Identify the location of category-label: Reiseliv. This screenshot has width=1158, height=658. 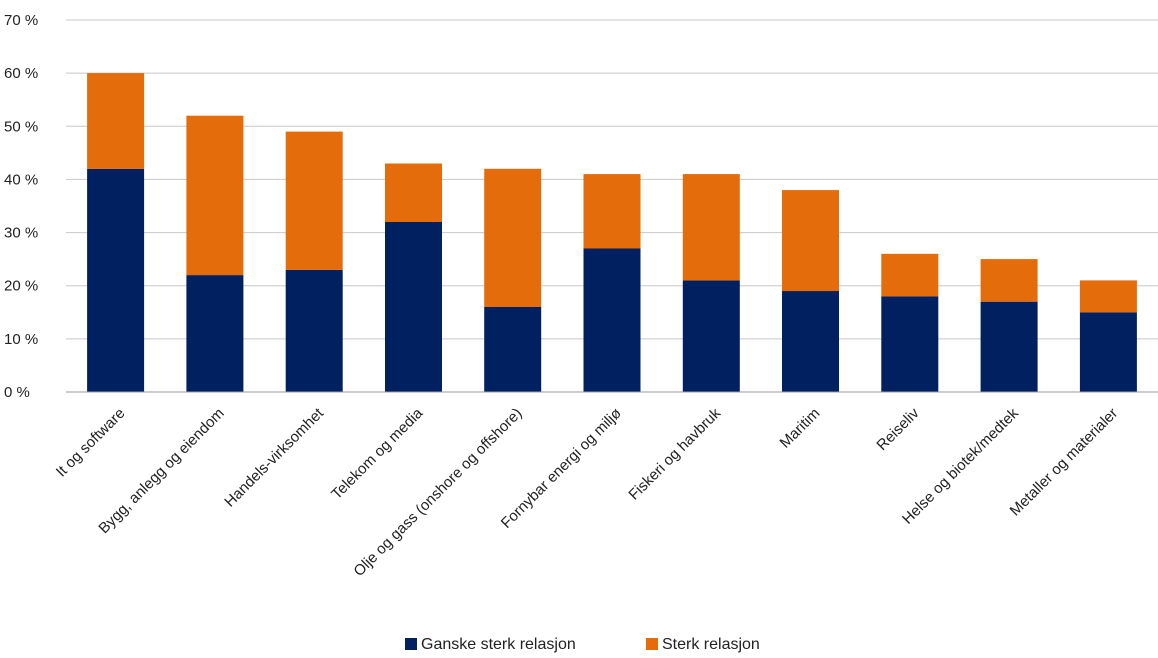
(898, 429).